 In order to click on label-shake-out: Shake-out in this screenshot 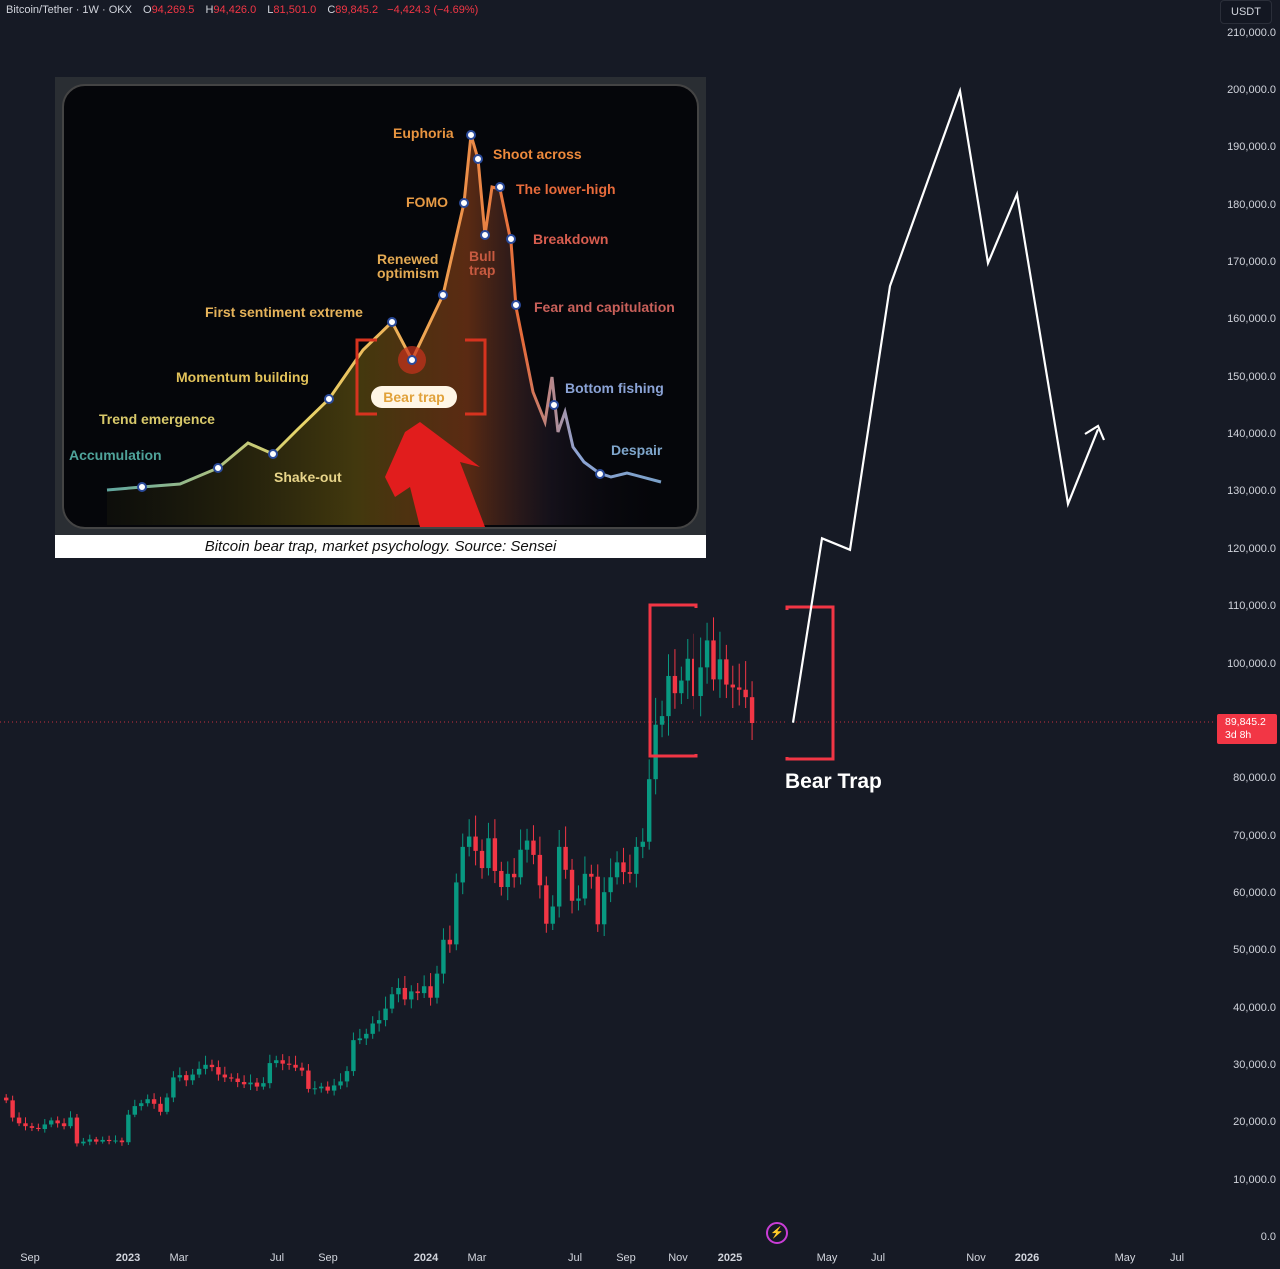, I will do `click(308, 477)`.